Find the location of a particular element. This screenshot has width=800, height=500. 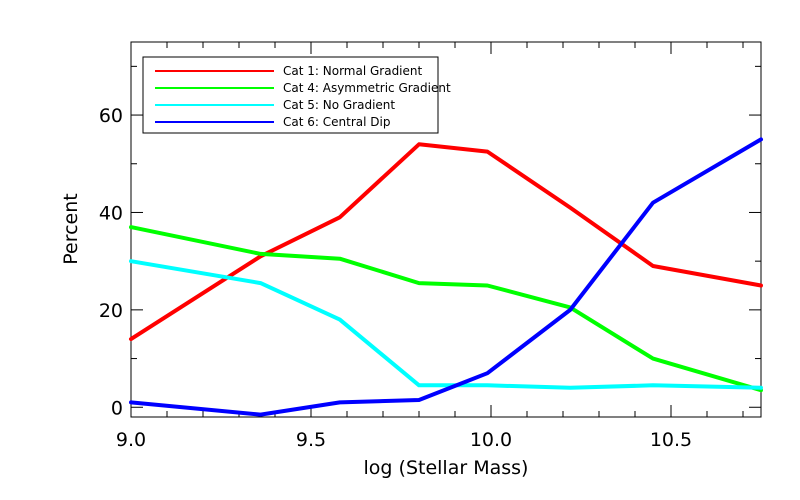

y-tick-label: 40 is located at coordinates (111, 213).